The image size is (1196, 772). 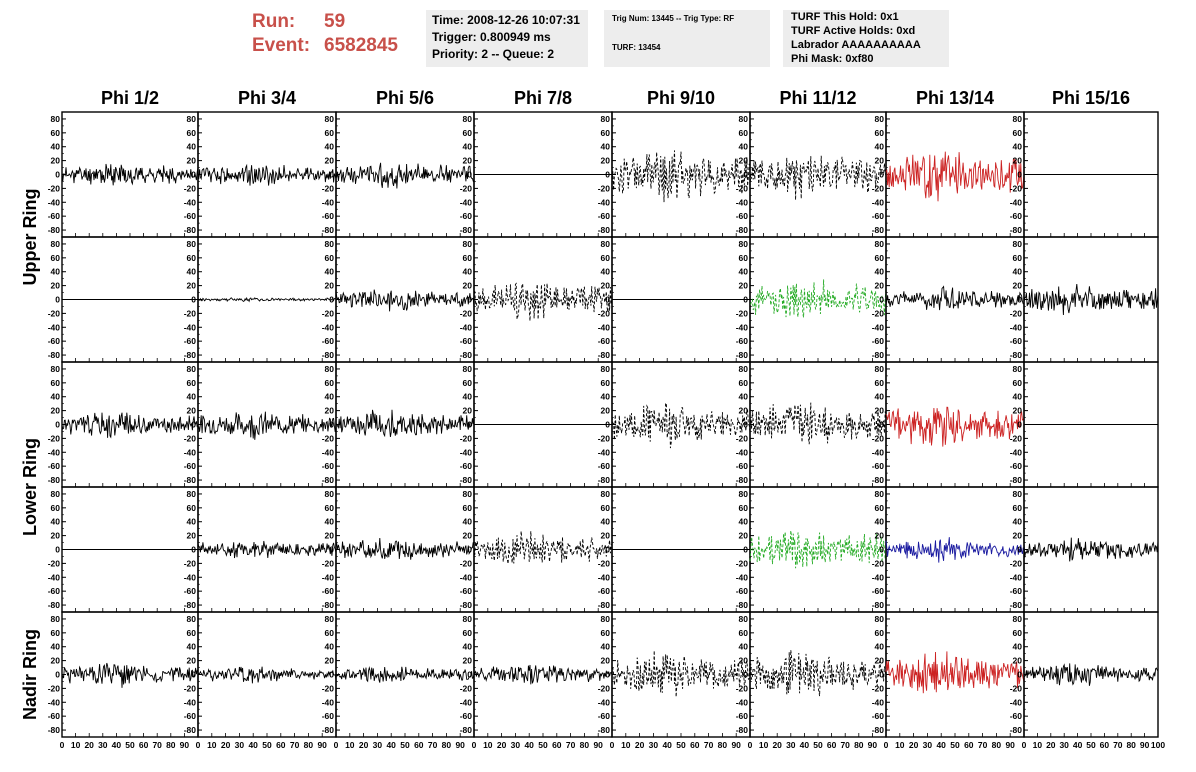 What do you see at coordinates (832, 745) in the screenshot?
I see `x-tick-label: 60` at bounding box center [832, 745].